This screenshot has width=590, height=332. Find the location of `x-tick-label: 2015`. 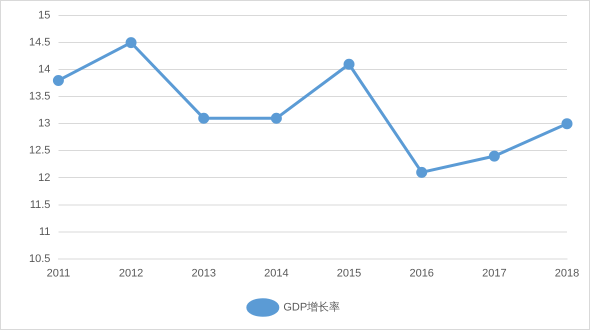

x-tick-label: 2015 is located at coordinates (349, 273).